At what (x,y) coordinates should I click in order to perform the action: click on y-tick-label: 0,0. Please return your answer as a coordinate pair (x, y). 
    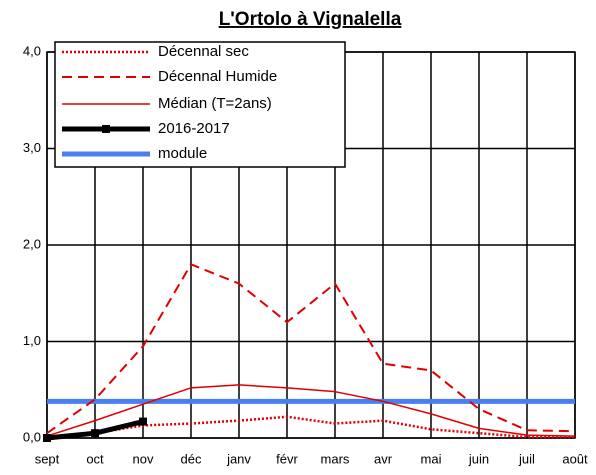
    Looking at the image, I should click on (32, 436).